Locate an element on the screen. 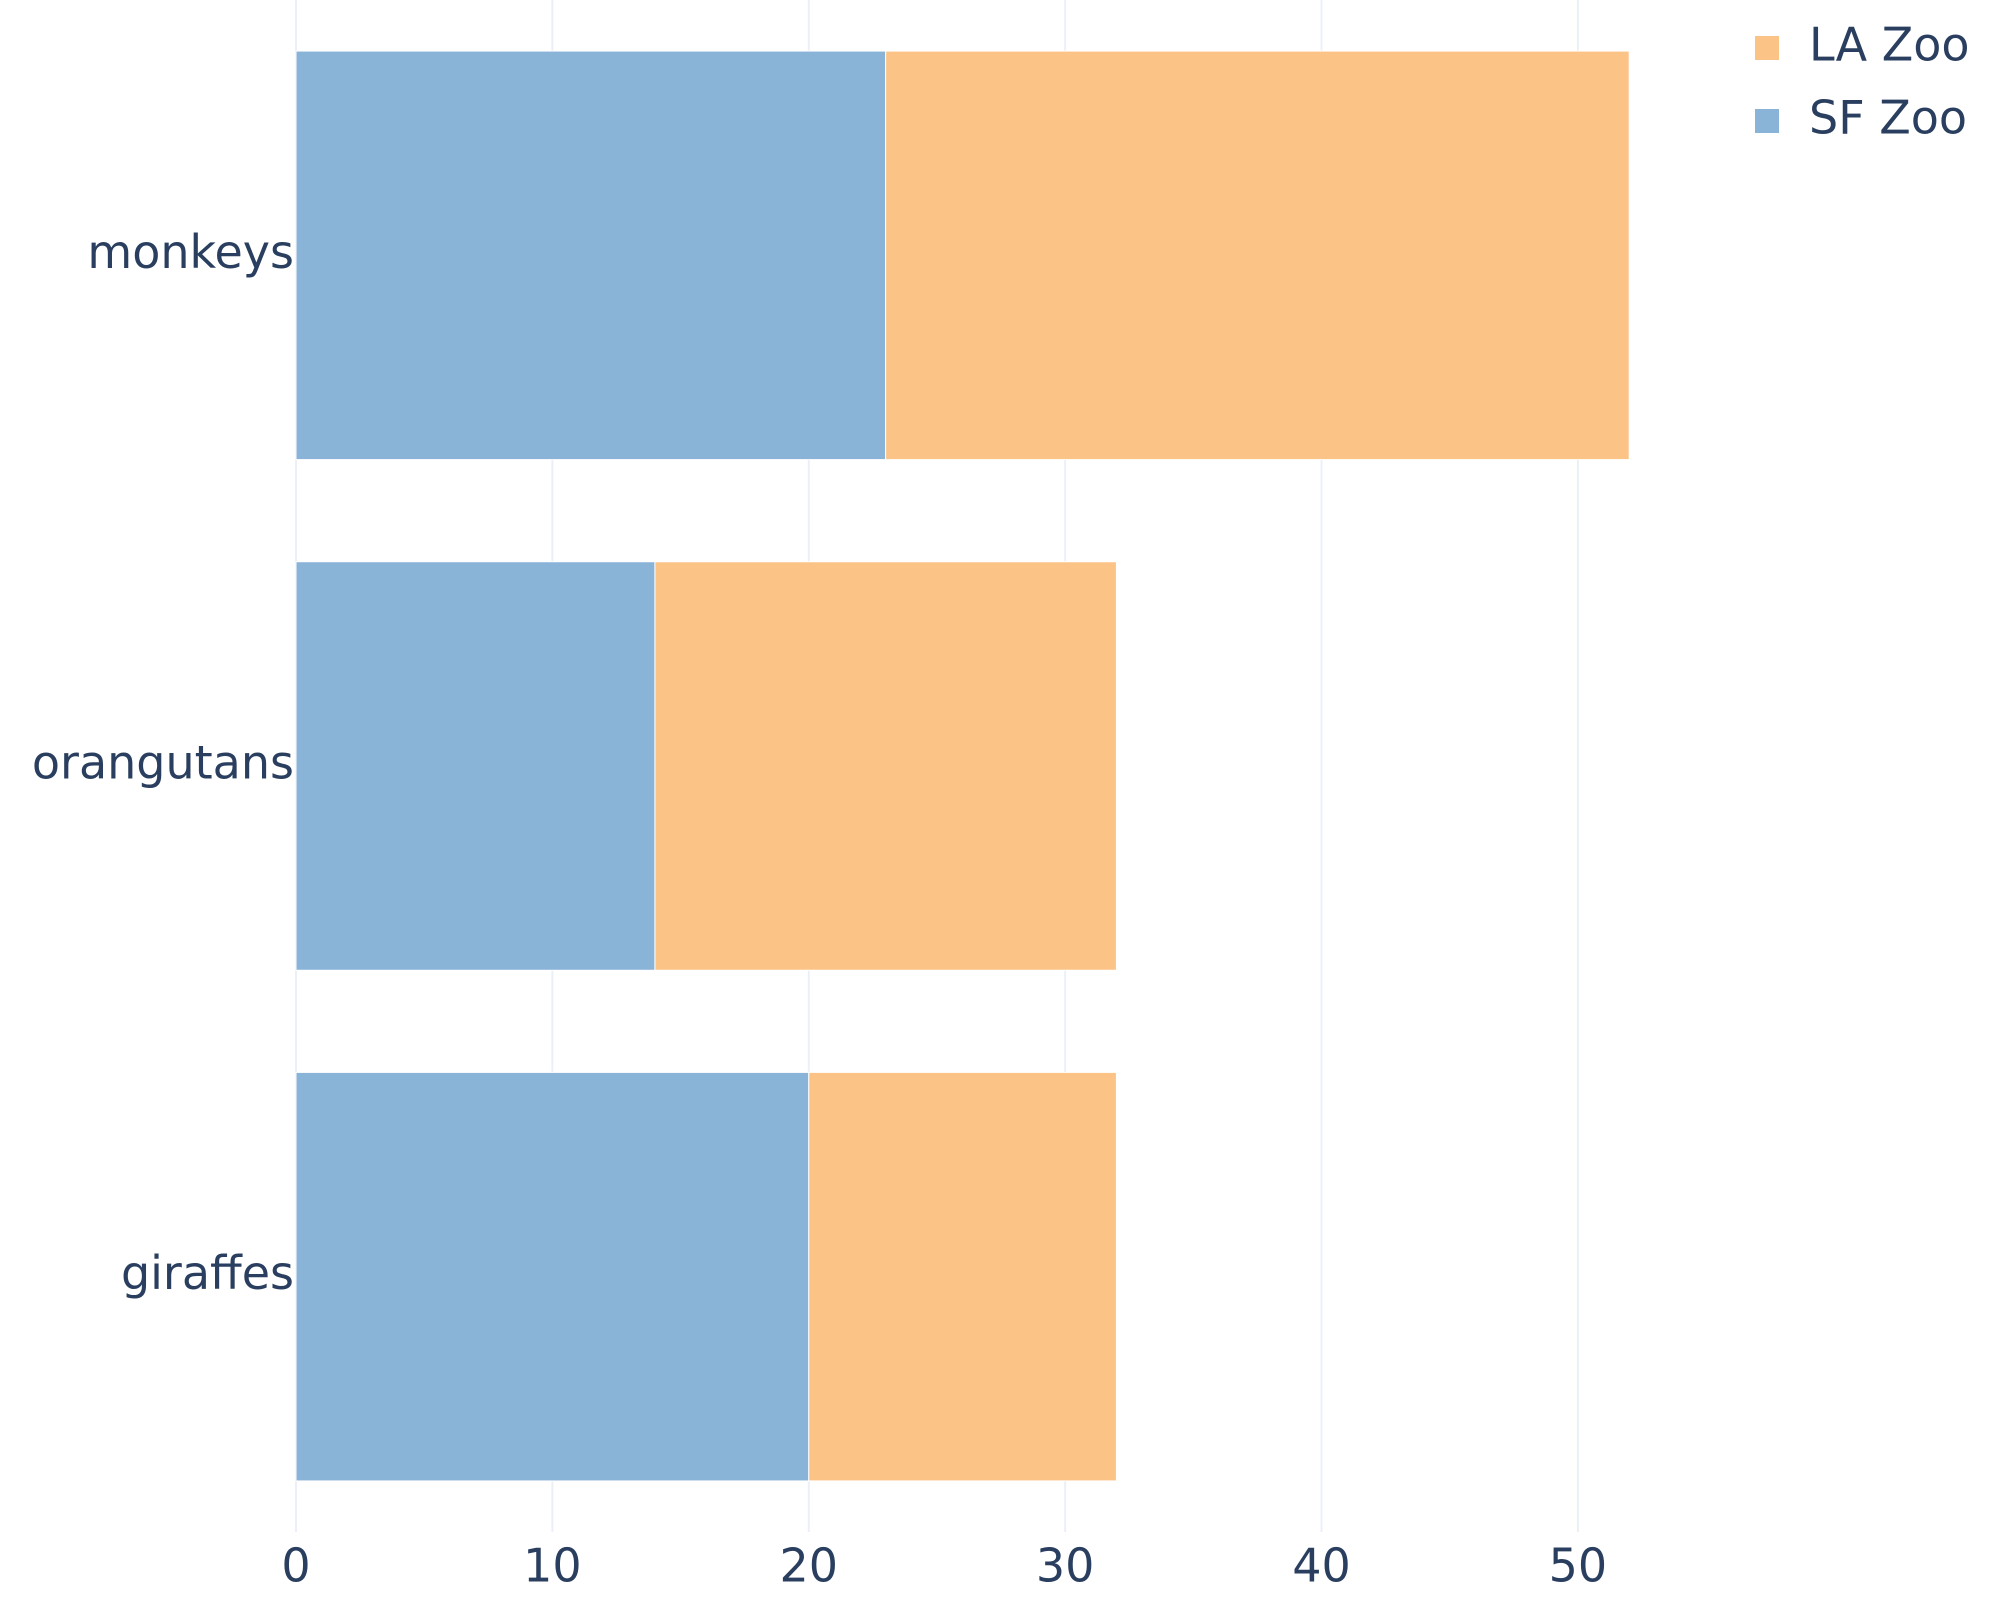  legend-label: LA Zoo is located at coordinates (1889, 45).